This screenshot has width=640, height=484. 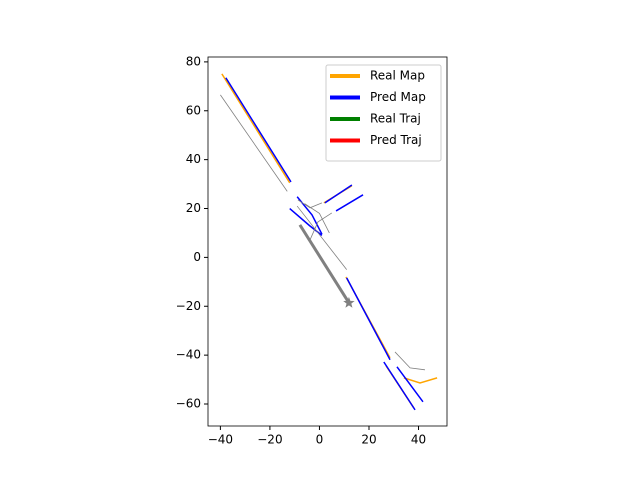 What do you see at coordinates (397, 76) in the screenshot?
I see `legend-label: Real Map` at bounding box center [397, 76].